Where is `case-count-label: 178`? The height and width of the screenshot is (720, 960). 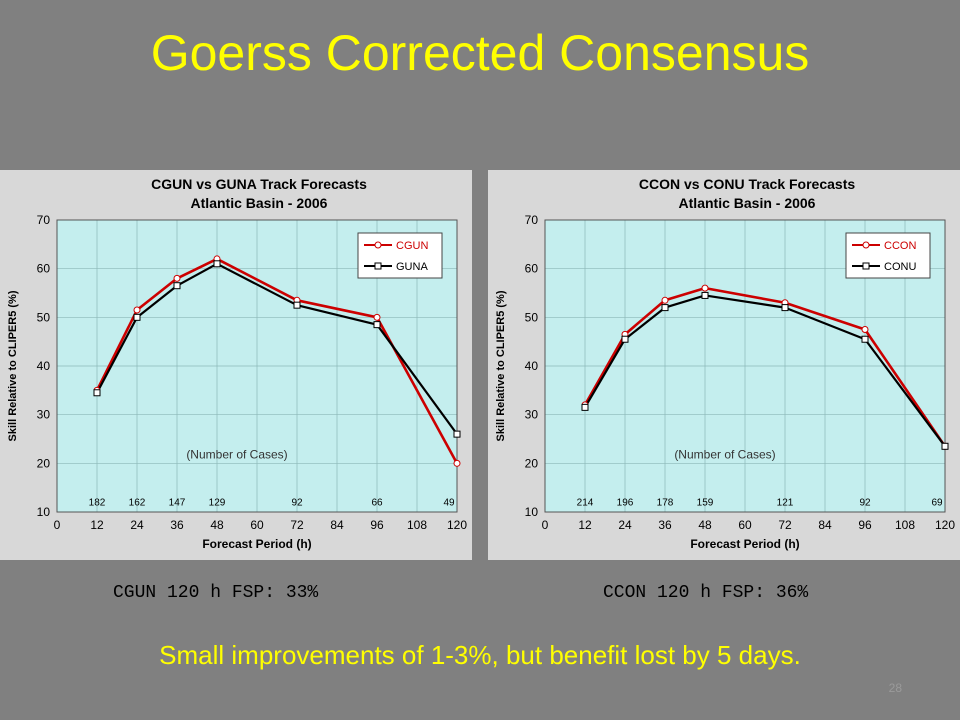 case-count-label: 178 is located at coordinates (665, 503).